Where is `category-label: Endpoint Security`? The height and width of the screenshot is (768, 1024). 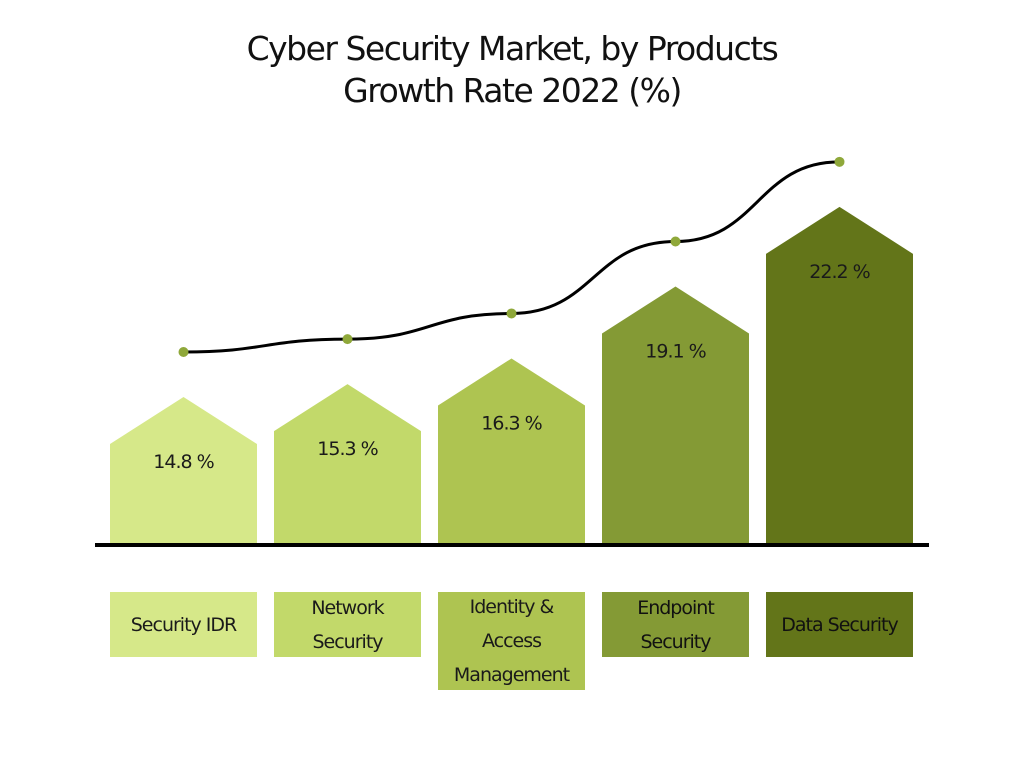
category-label: Endpoint Security is located at coordinates (675, 624).